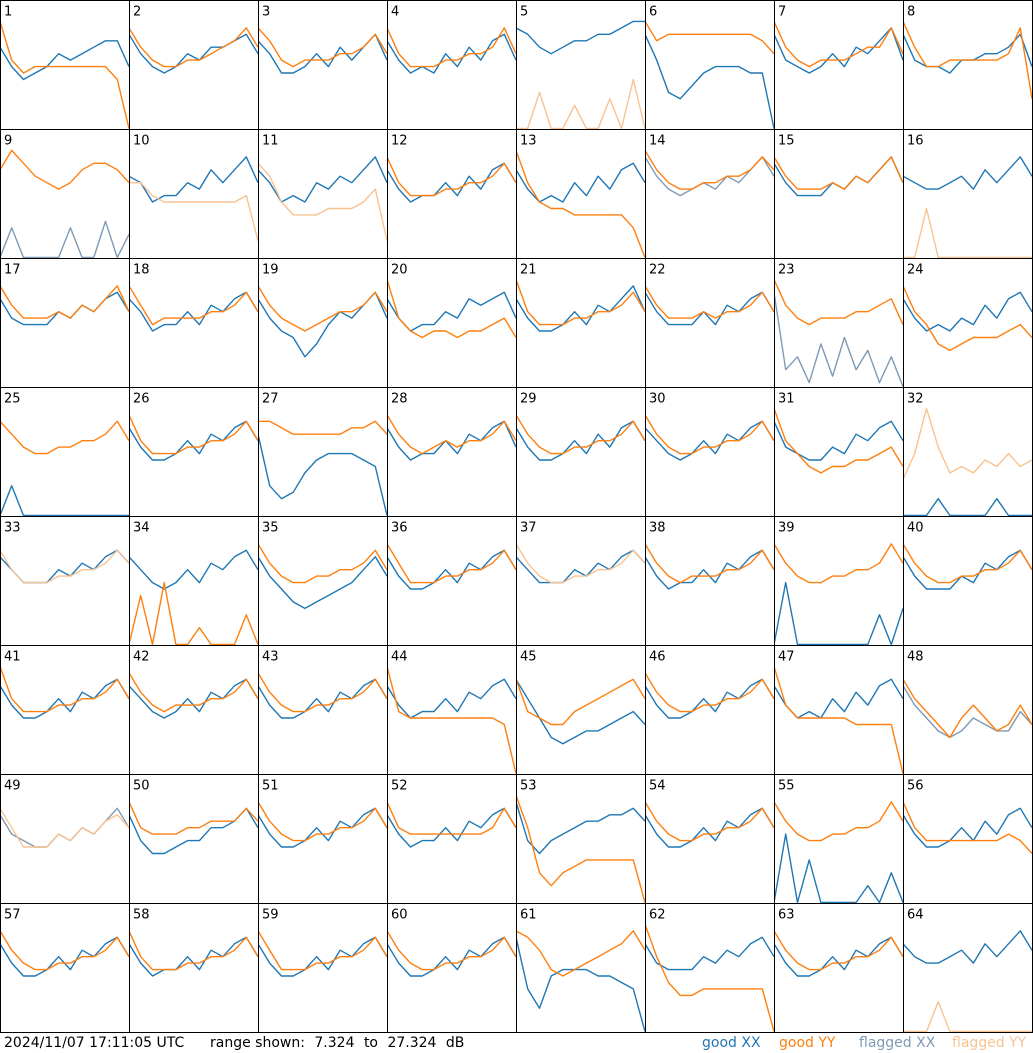  What do you see at coordinates (411, 1043) in the screenshot?
I see `range-max: 27.324` at bounding box center [411, 1043].